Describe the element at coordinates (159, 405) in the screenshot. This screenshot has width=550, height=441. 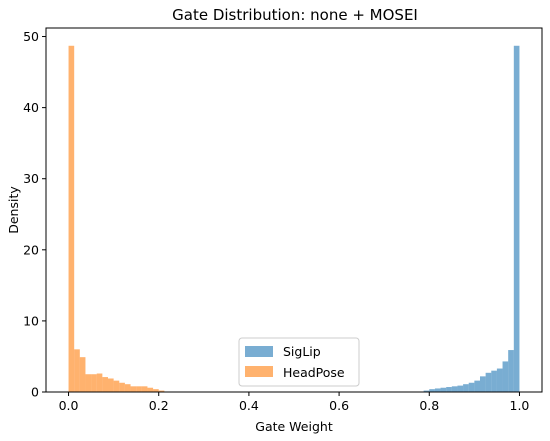
I see `x-tick-label: 0.2` at that location.